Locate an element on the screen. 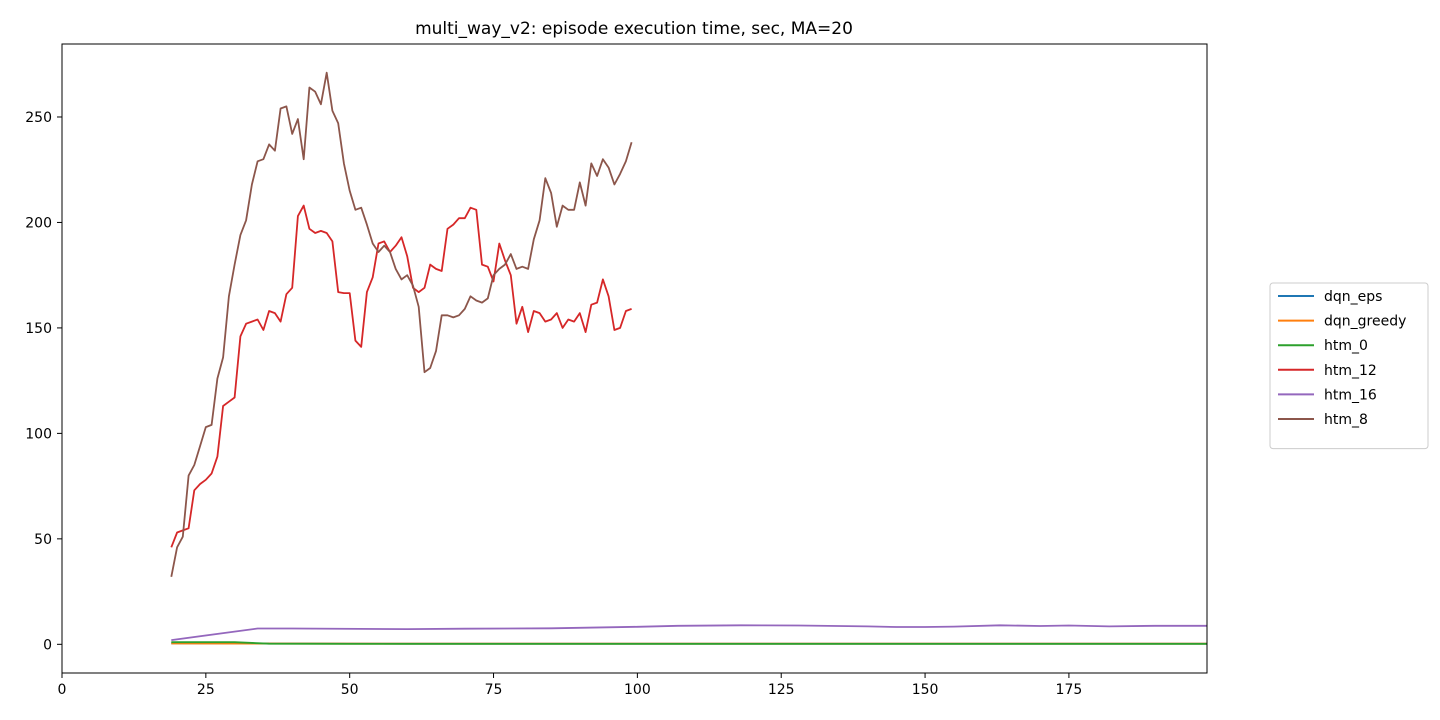  y-tick-label: 50 is located at coordinates (43, 540).